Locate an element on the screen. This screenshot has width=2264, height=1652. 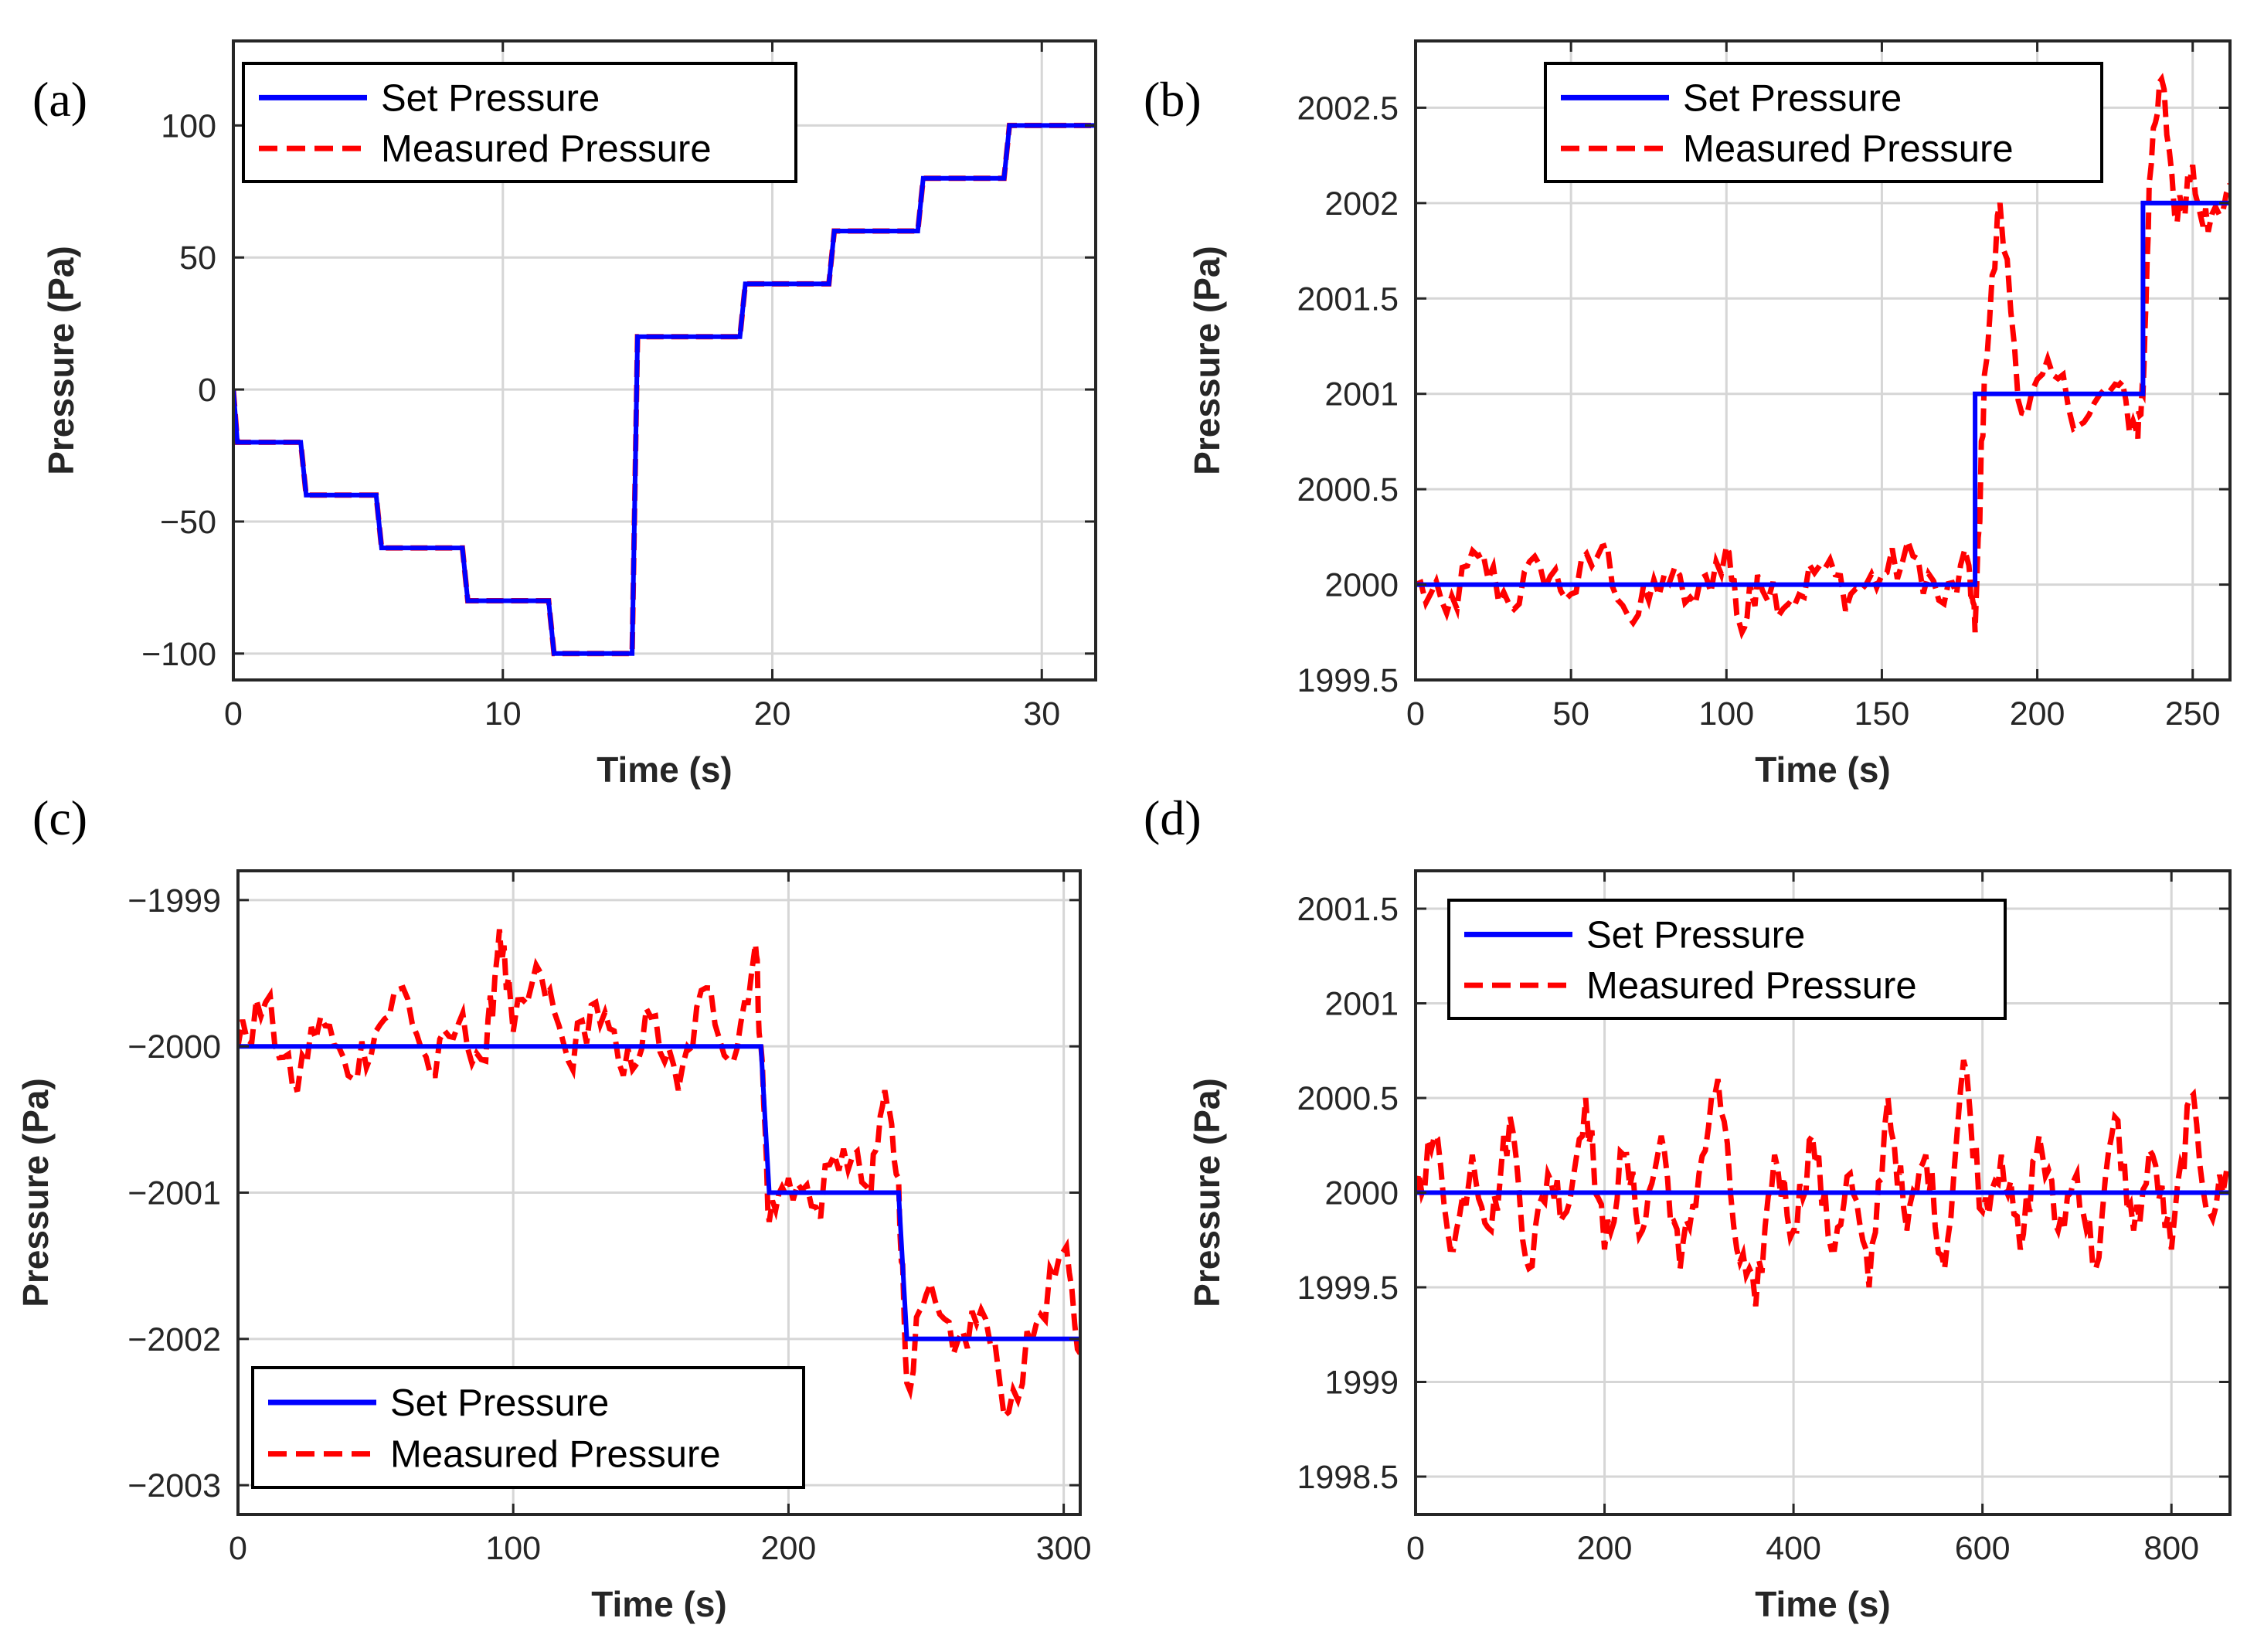
y-tick-label: −100 is located at coordinates (178, 655).